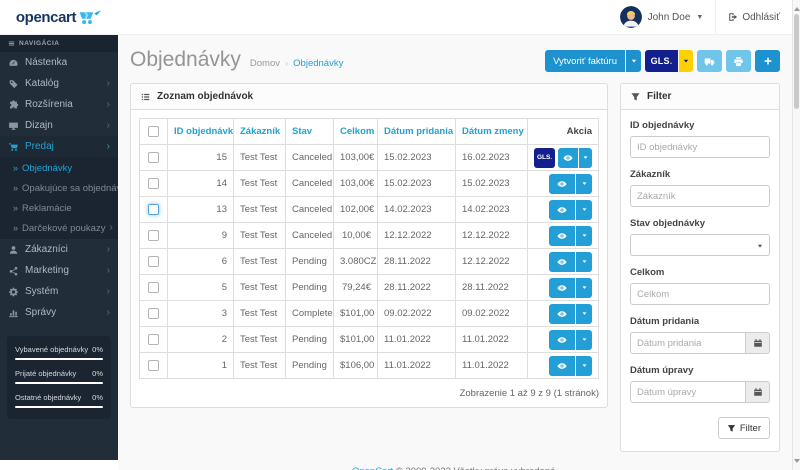  Describe the element at coordinates (200, 209) in the screenshot. I see `order-id-cell: 13` at that location.